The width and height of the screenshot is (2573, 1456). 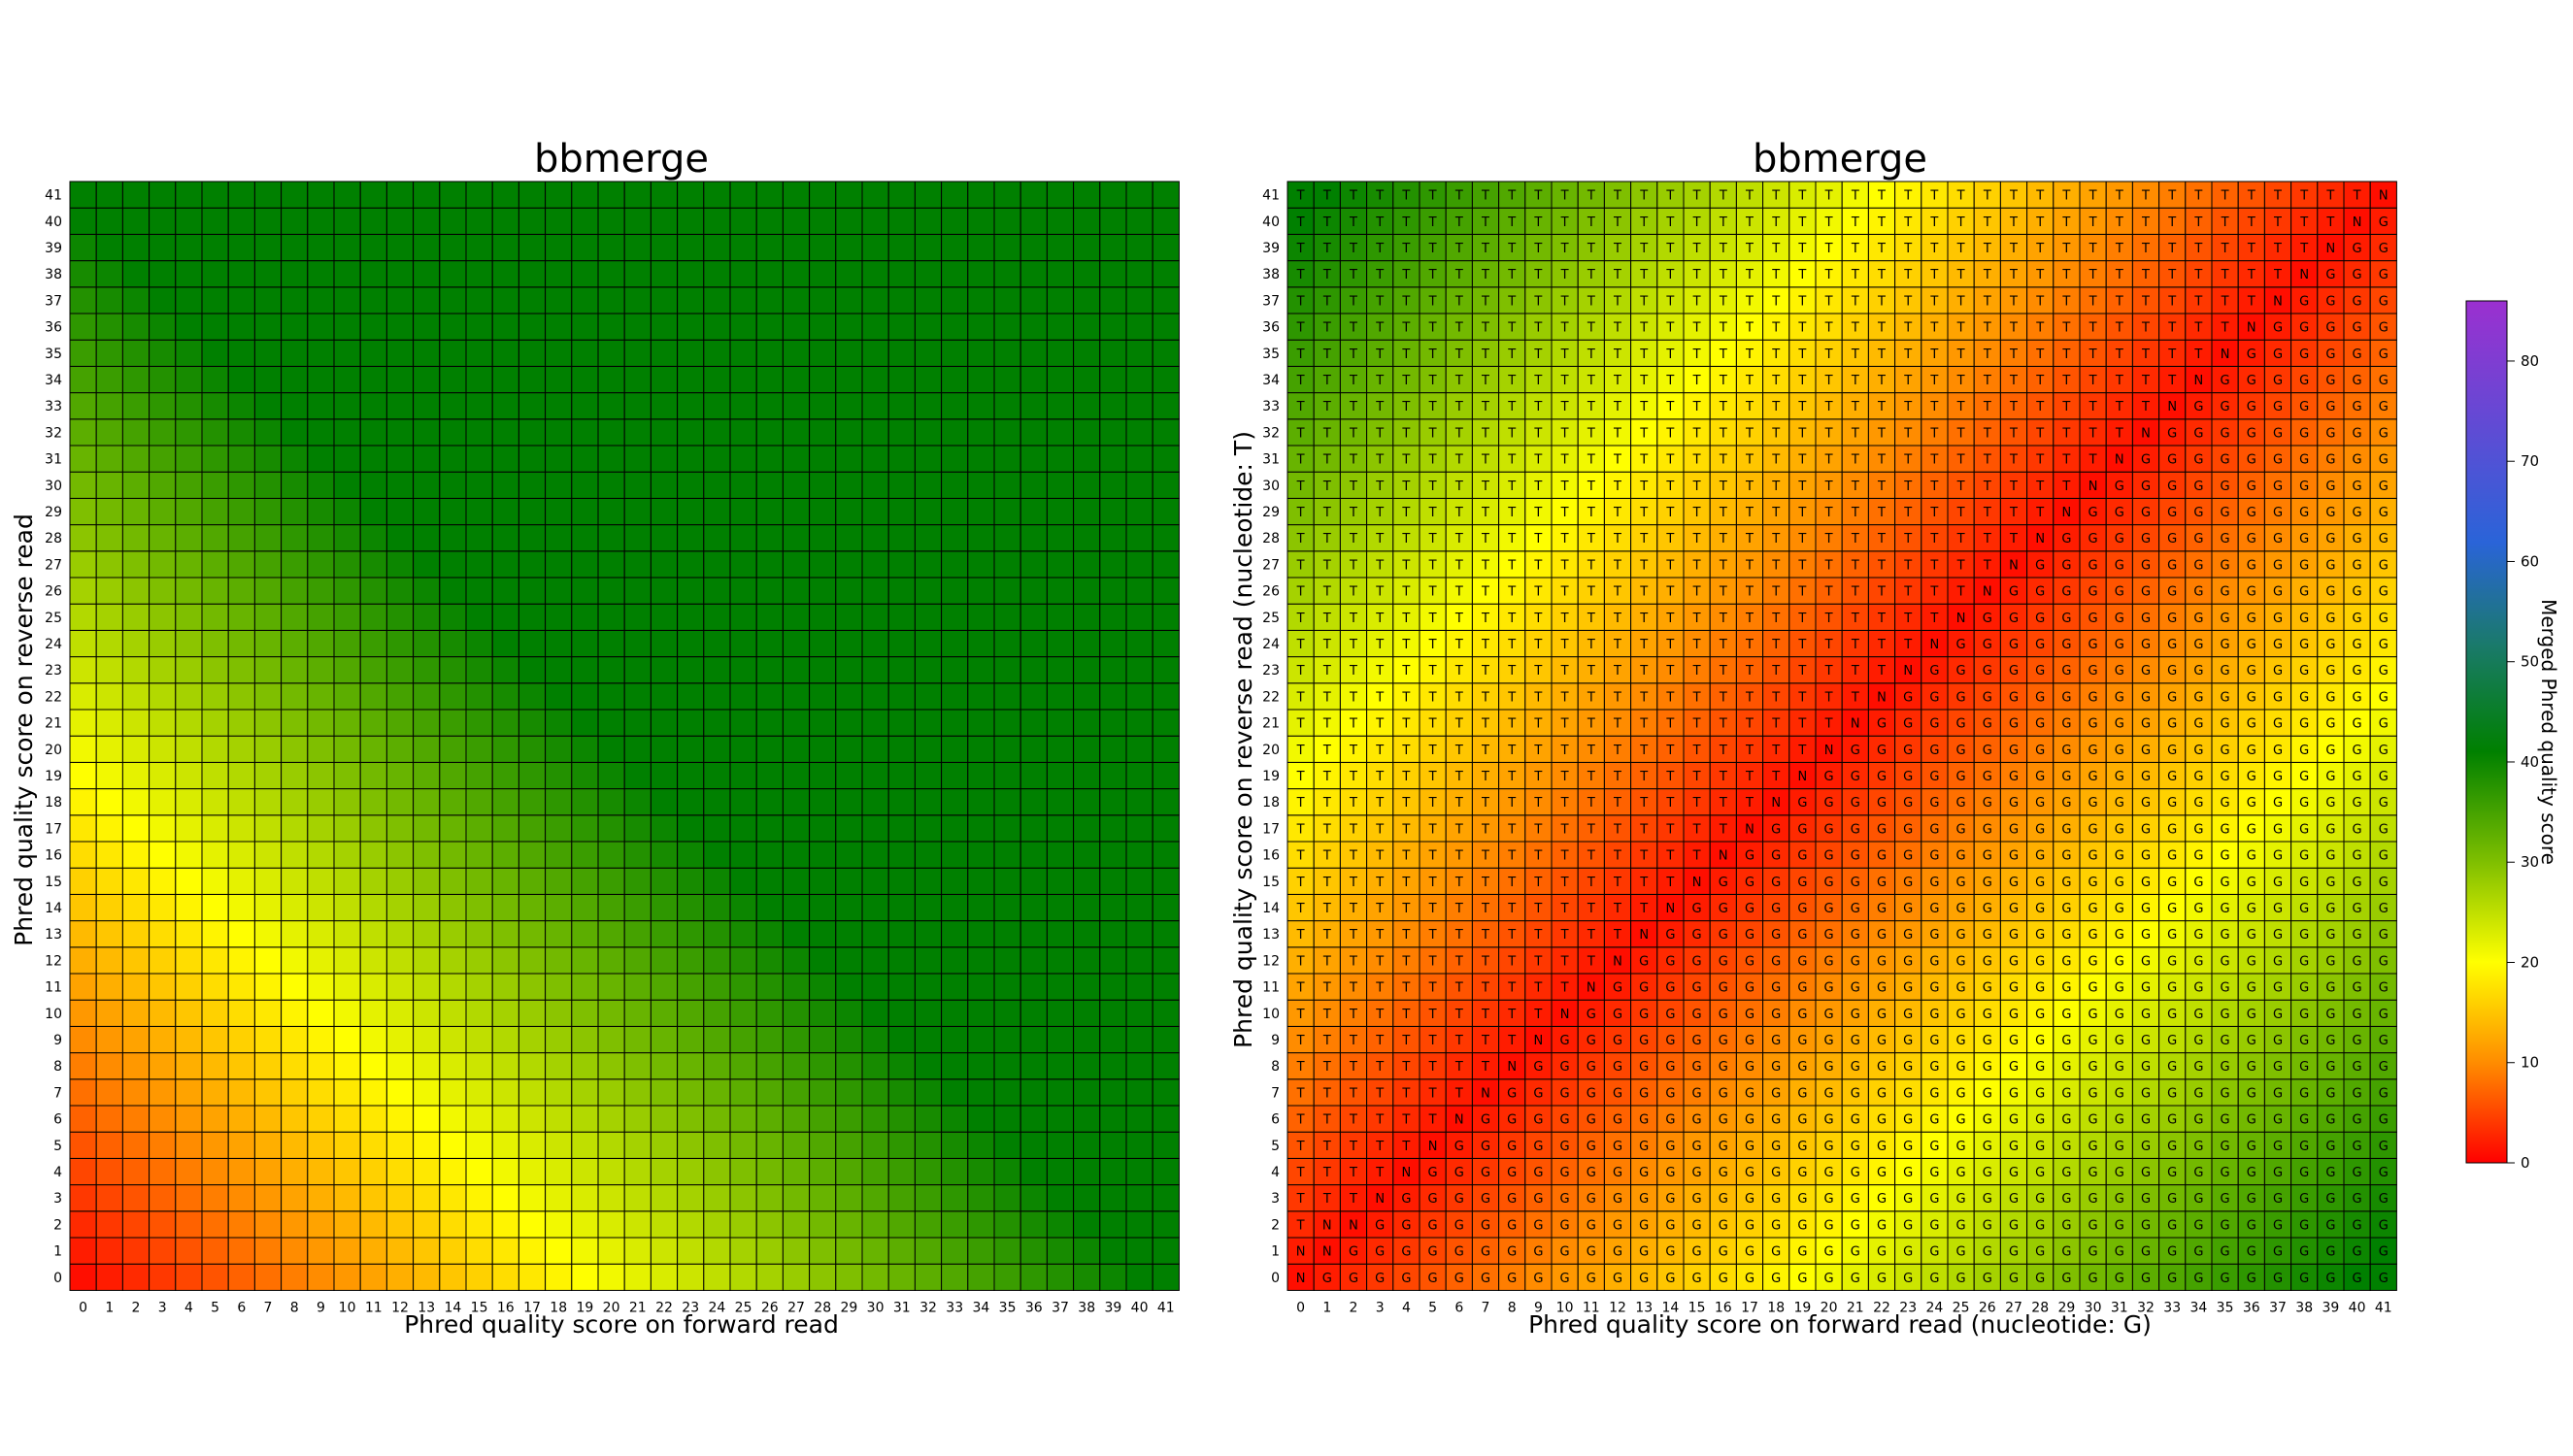 What do you see at coordinates (2014, 565) in the screenshot?
I see `cell-nucleotide-label: N` at bounding box center [2014, 565].